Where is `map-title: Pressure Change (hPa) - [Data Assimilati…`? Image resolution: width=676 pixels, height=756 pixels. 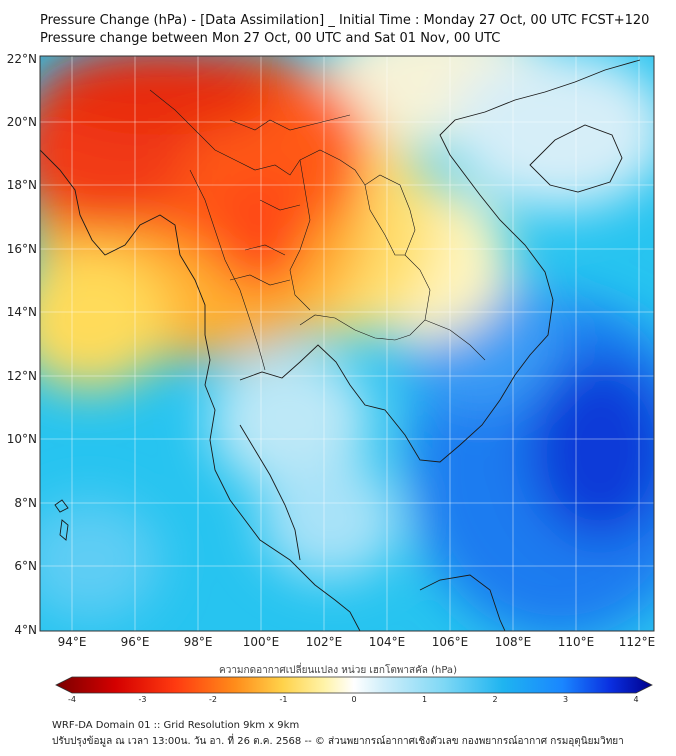 map-title: Pressure Change (hPa) - [Data Assimilati… is located at coordinates (345, 20).